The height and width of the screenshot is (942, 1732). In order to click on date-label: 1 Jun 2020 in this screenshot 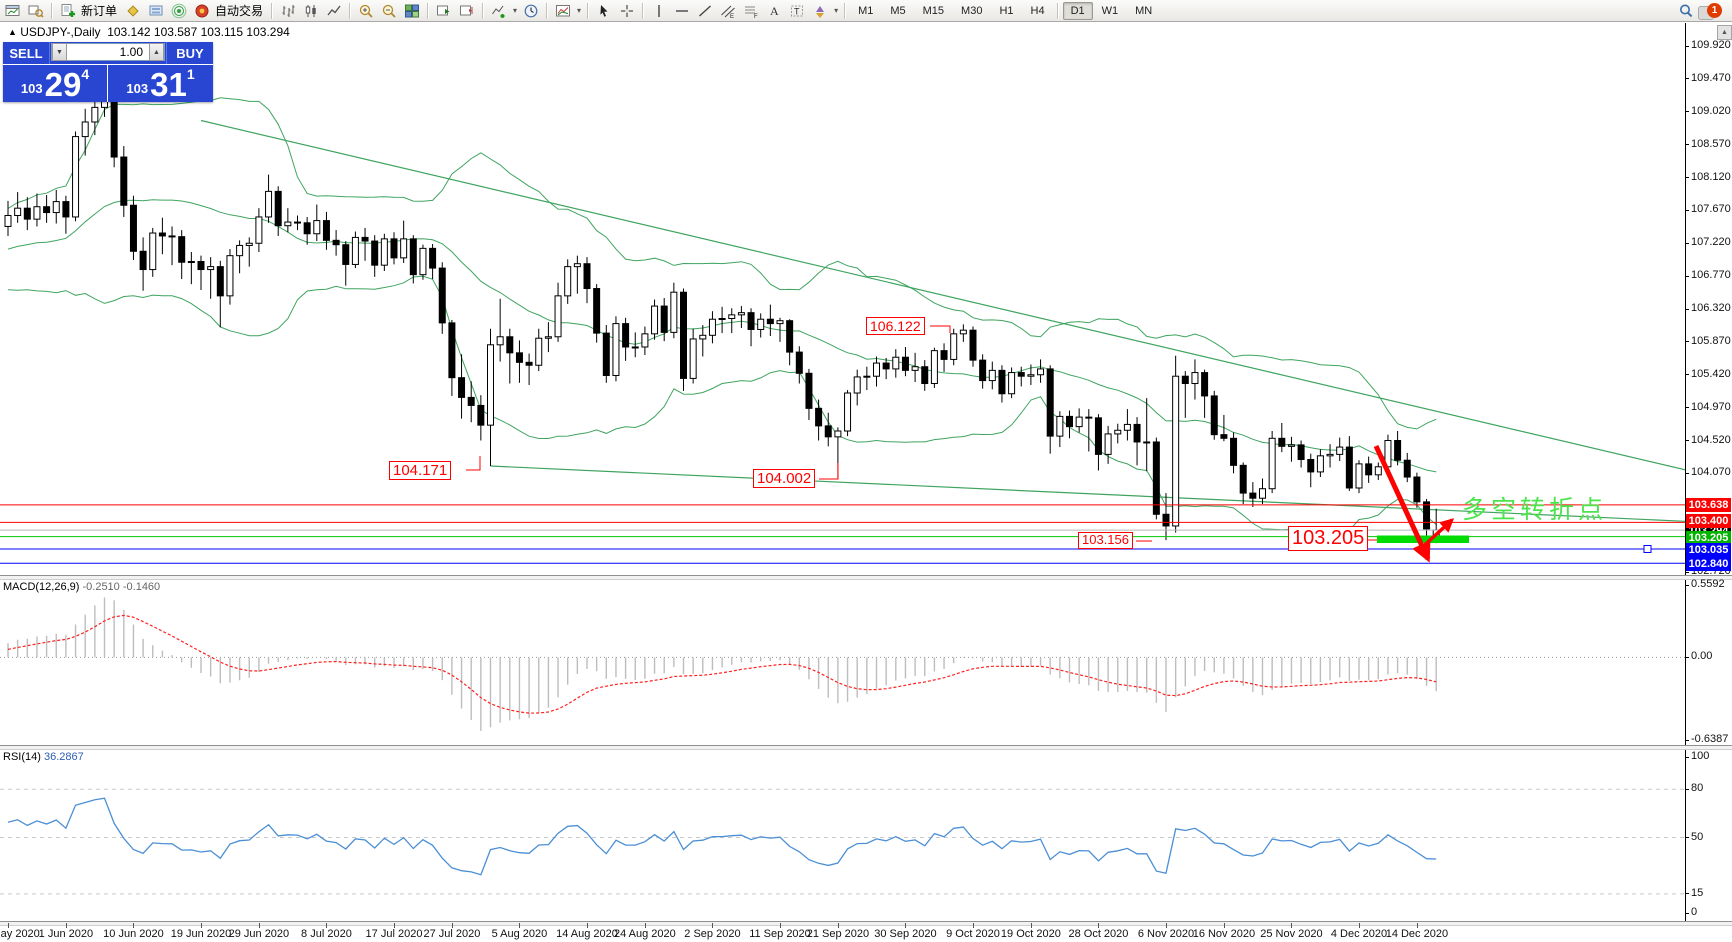, I will do `click(66, 934)`.